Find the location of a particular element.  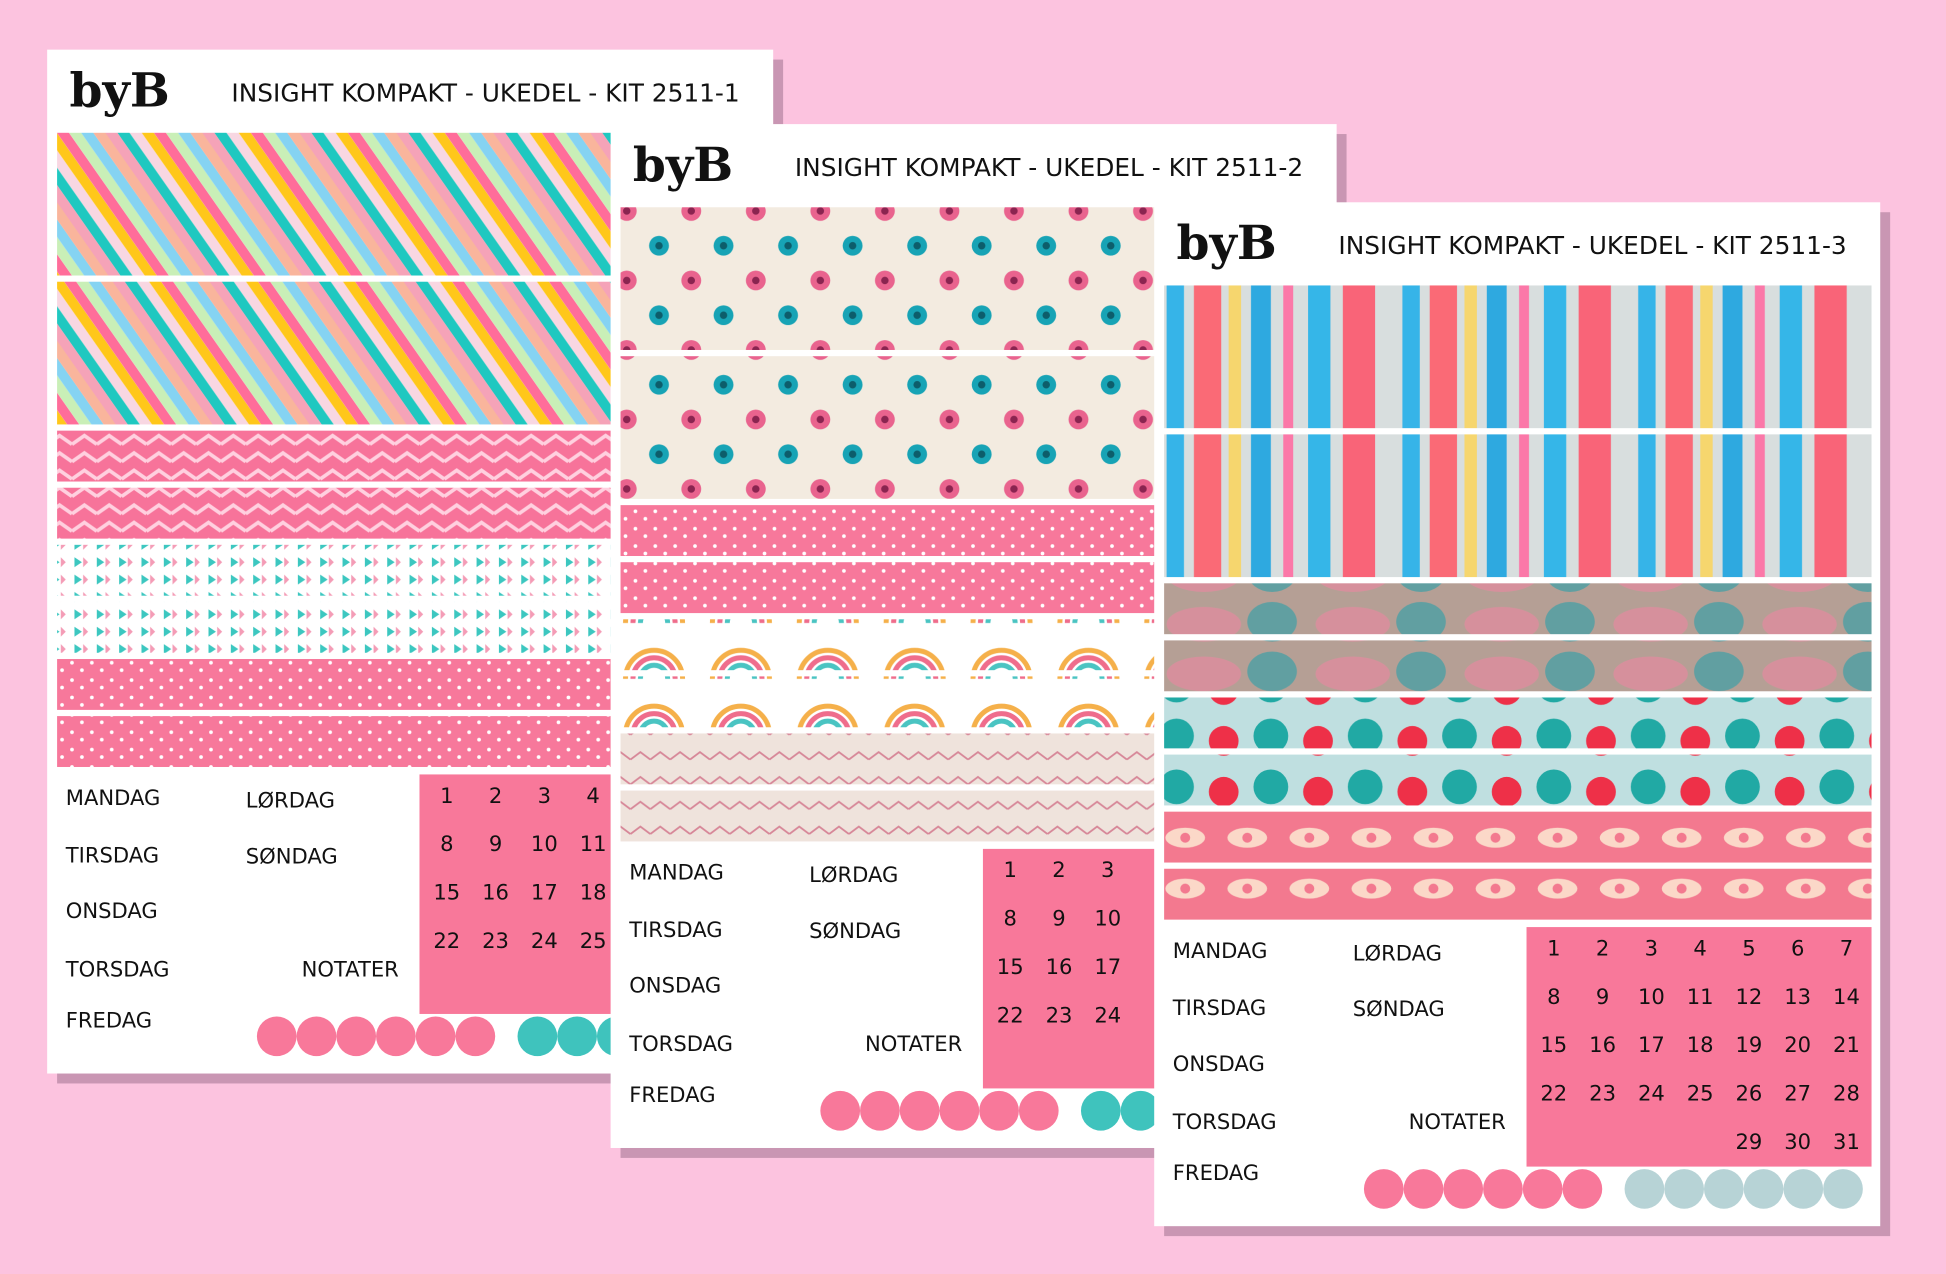

sheet-title: INSIGHT KOMPAKT - UKEDEL - KIT 2511-1 is located at coordinates (485, 92).